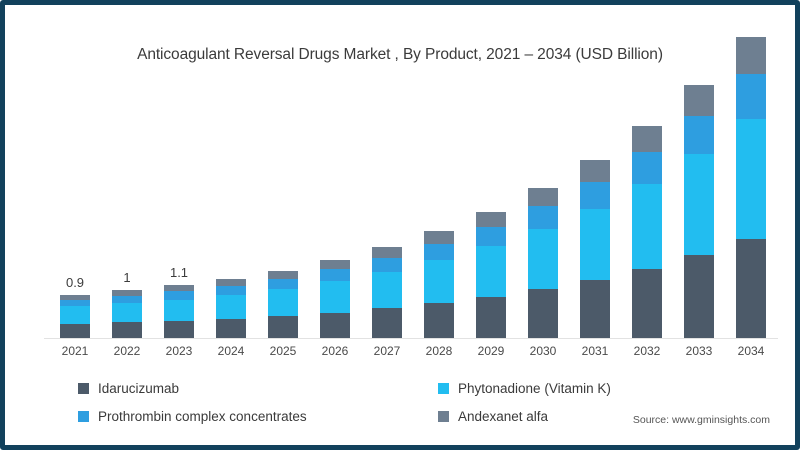 The width and height of the screenshot is (800, 450). Describe the element at coordinates (647, 351) in the screenshot. I see `x-axis-tick-2032: 2032` at that location.